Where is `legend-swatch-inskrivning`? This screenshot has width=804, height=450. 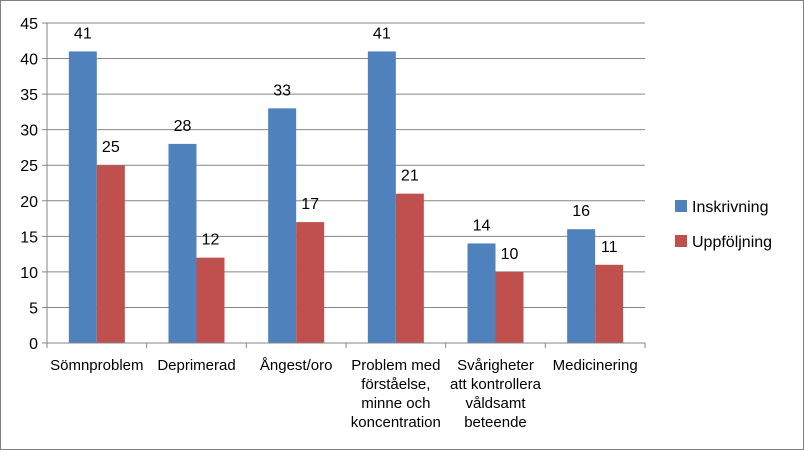
legend-swatch-inskrivning is located at coordinates (681, 206).